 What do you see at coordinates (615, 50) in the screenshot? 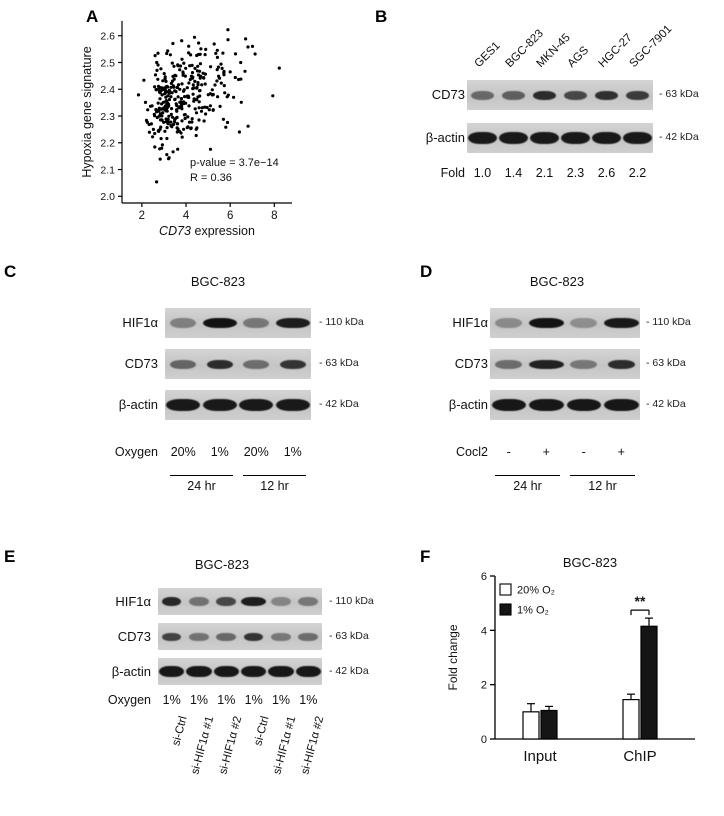
I see `lane-label: HGC-27` at bounding box center [615, 50].